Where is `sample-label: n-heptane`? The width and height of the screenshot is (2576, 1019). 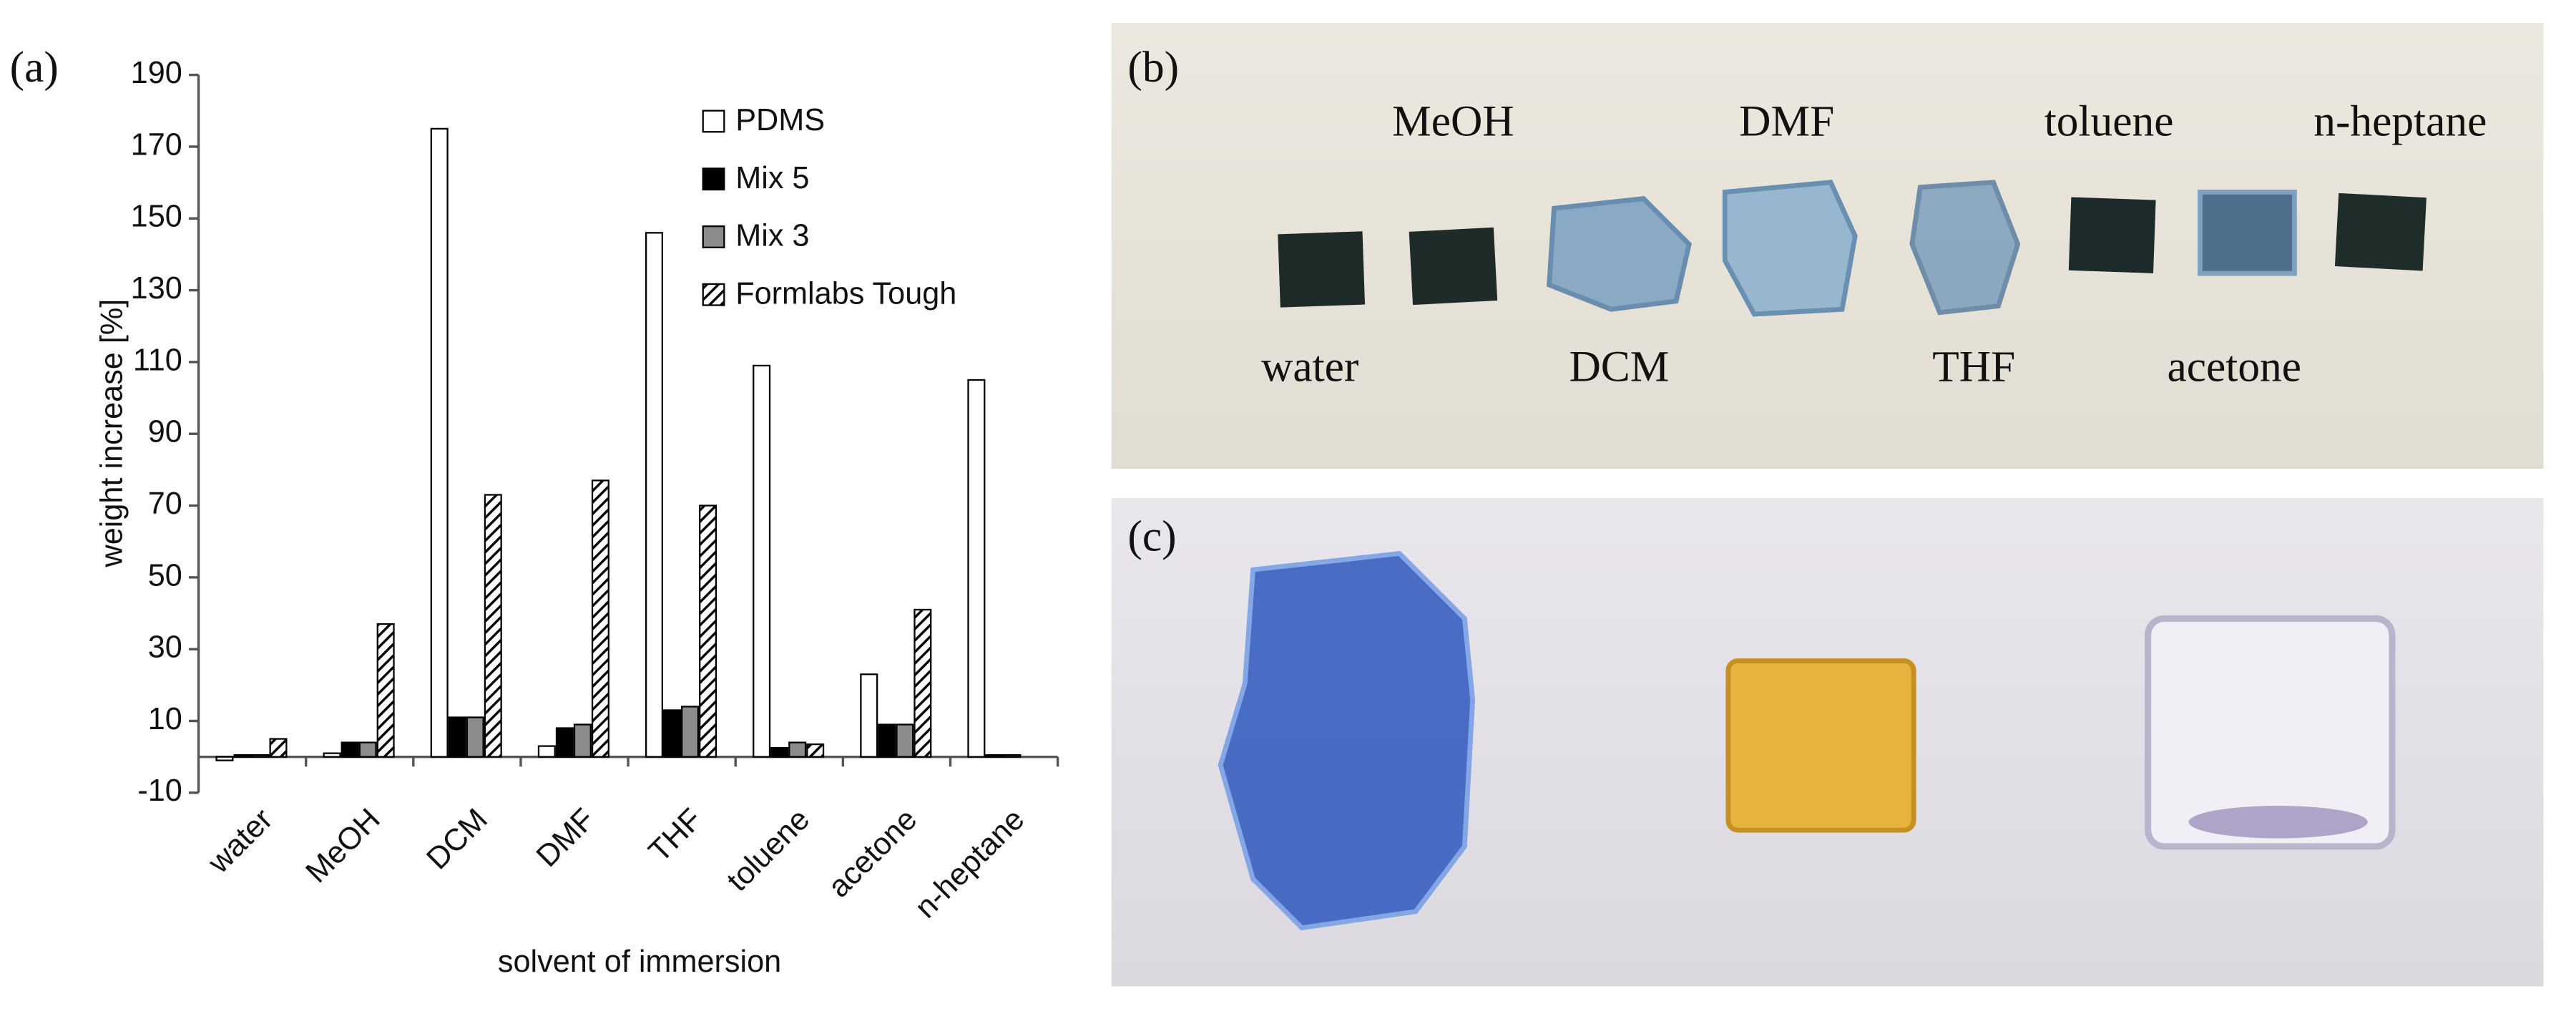
sample-label: n-heptane is located at coordinates (2400, 121).